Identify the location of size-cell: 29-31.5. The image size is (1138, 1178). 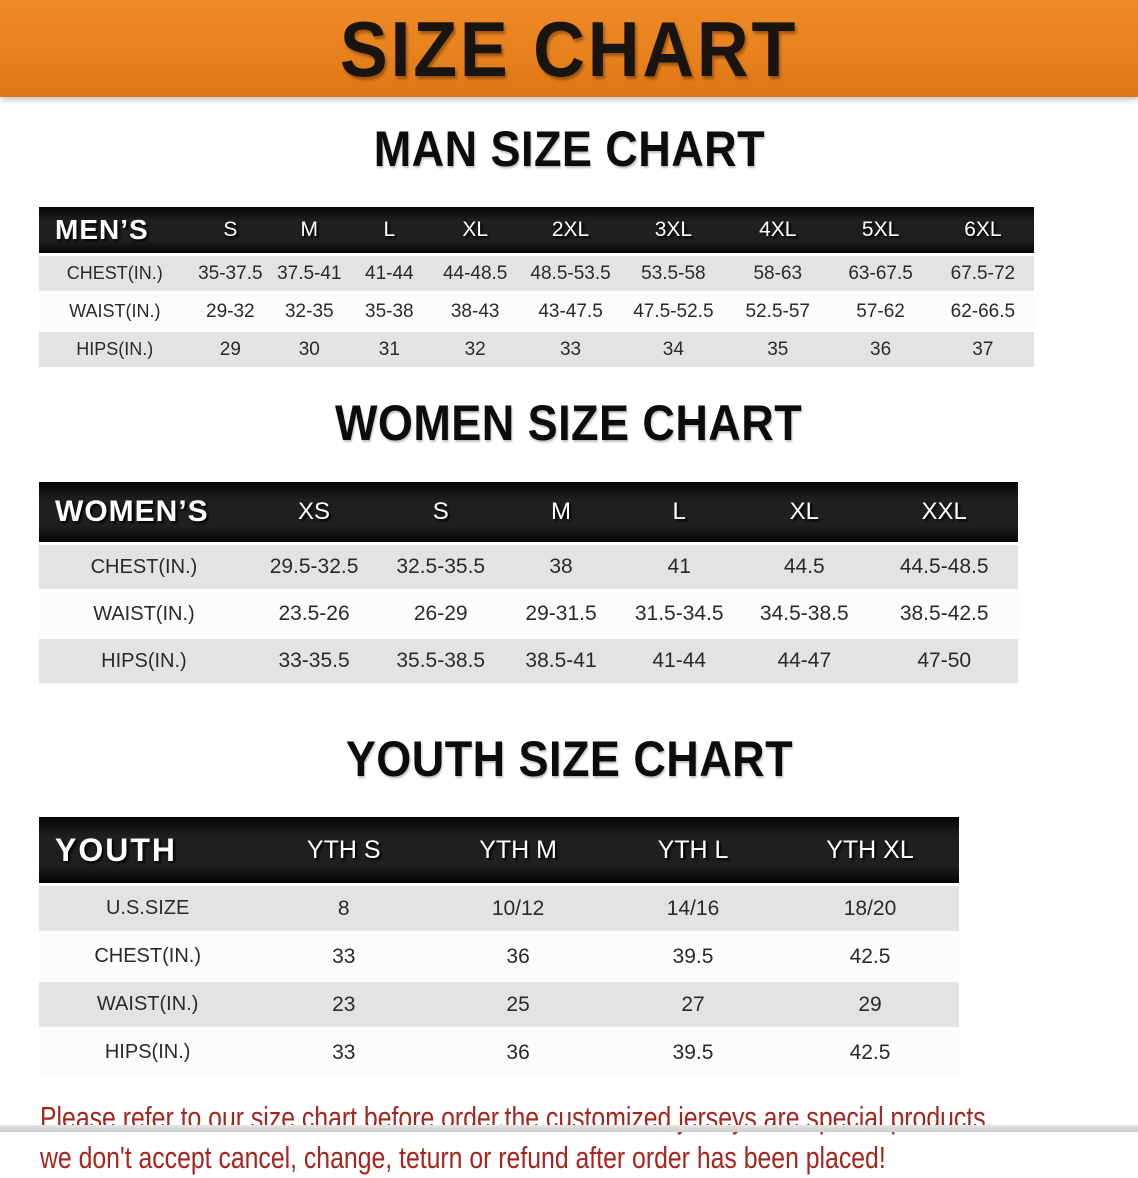
(561, 614).